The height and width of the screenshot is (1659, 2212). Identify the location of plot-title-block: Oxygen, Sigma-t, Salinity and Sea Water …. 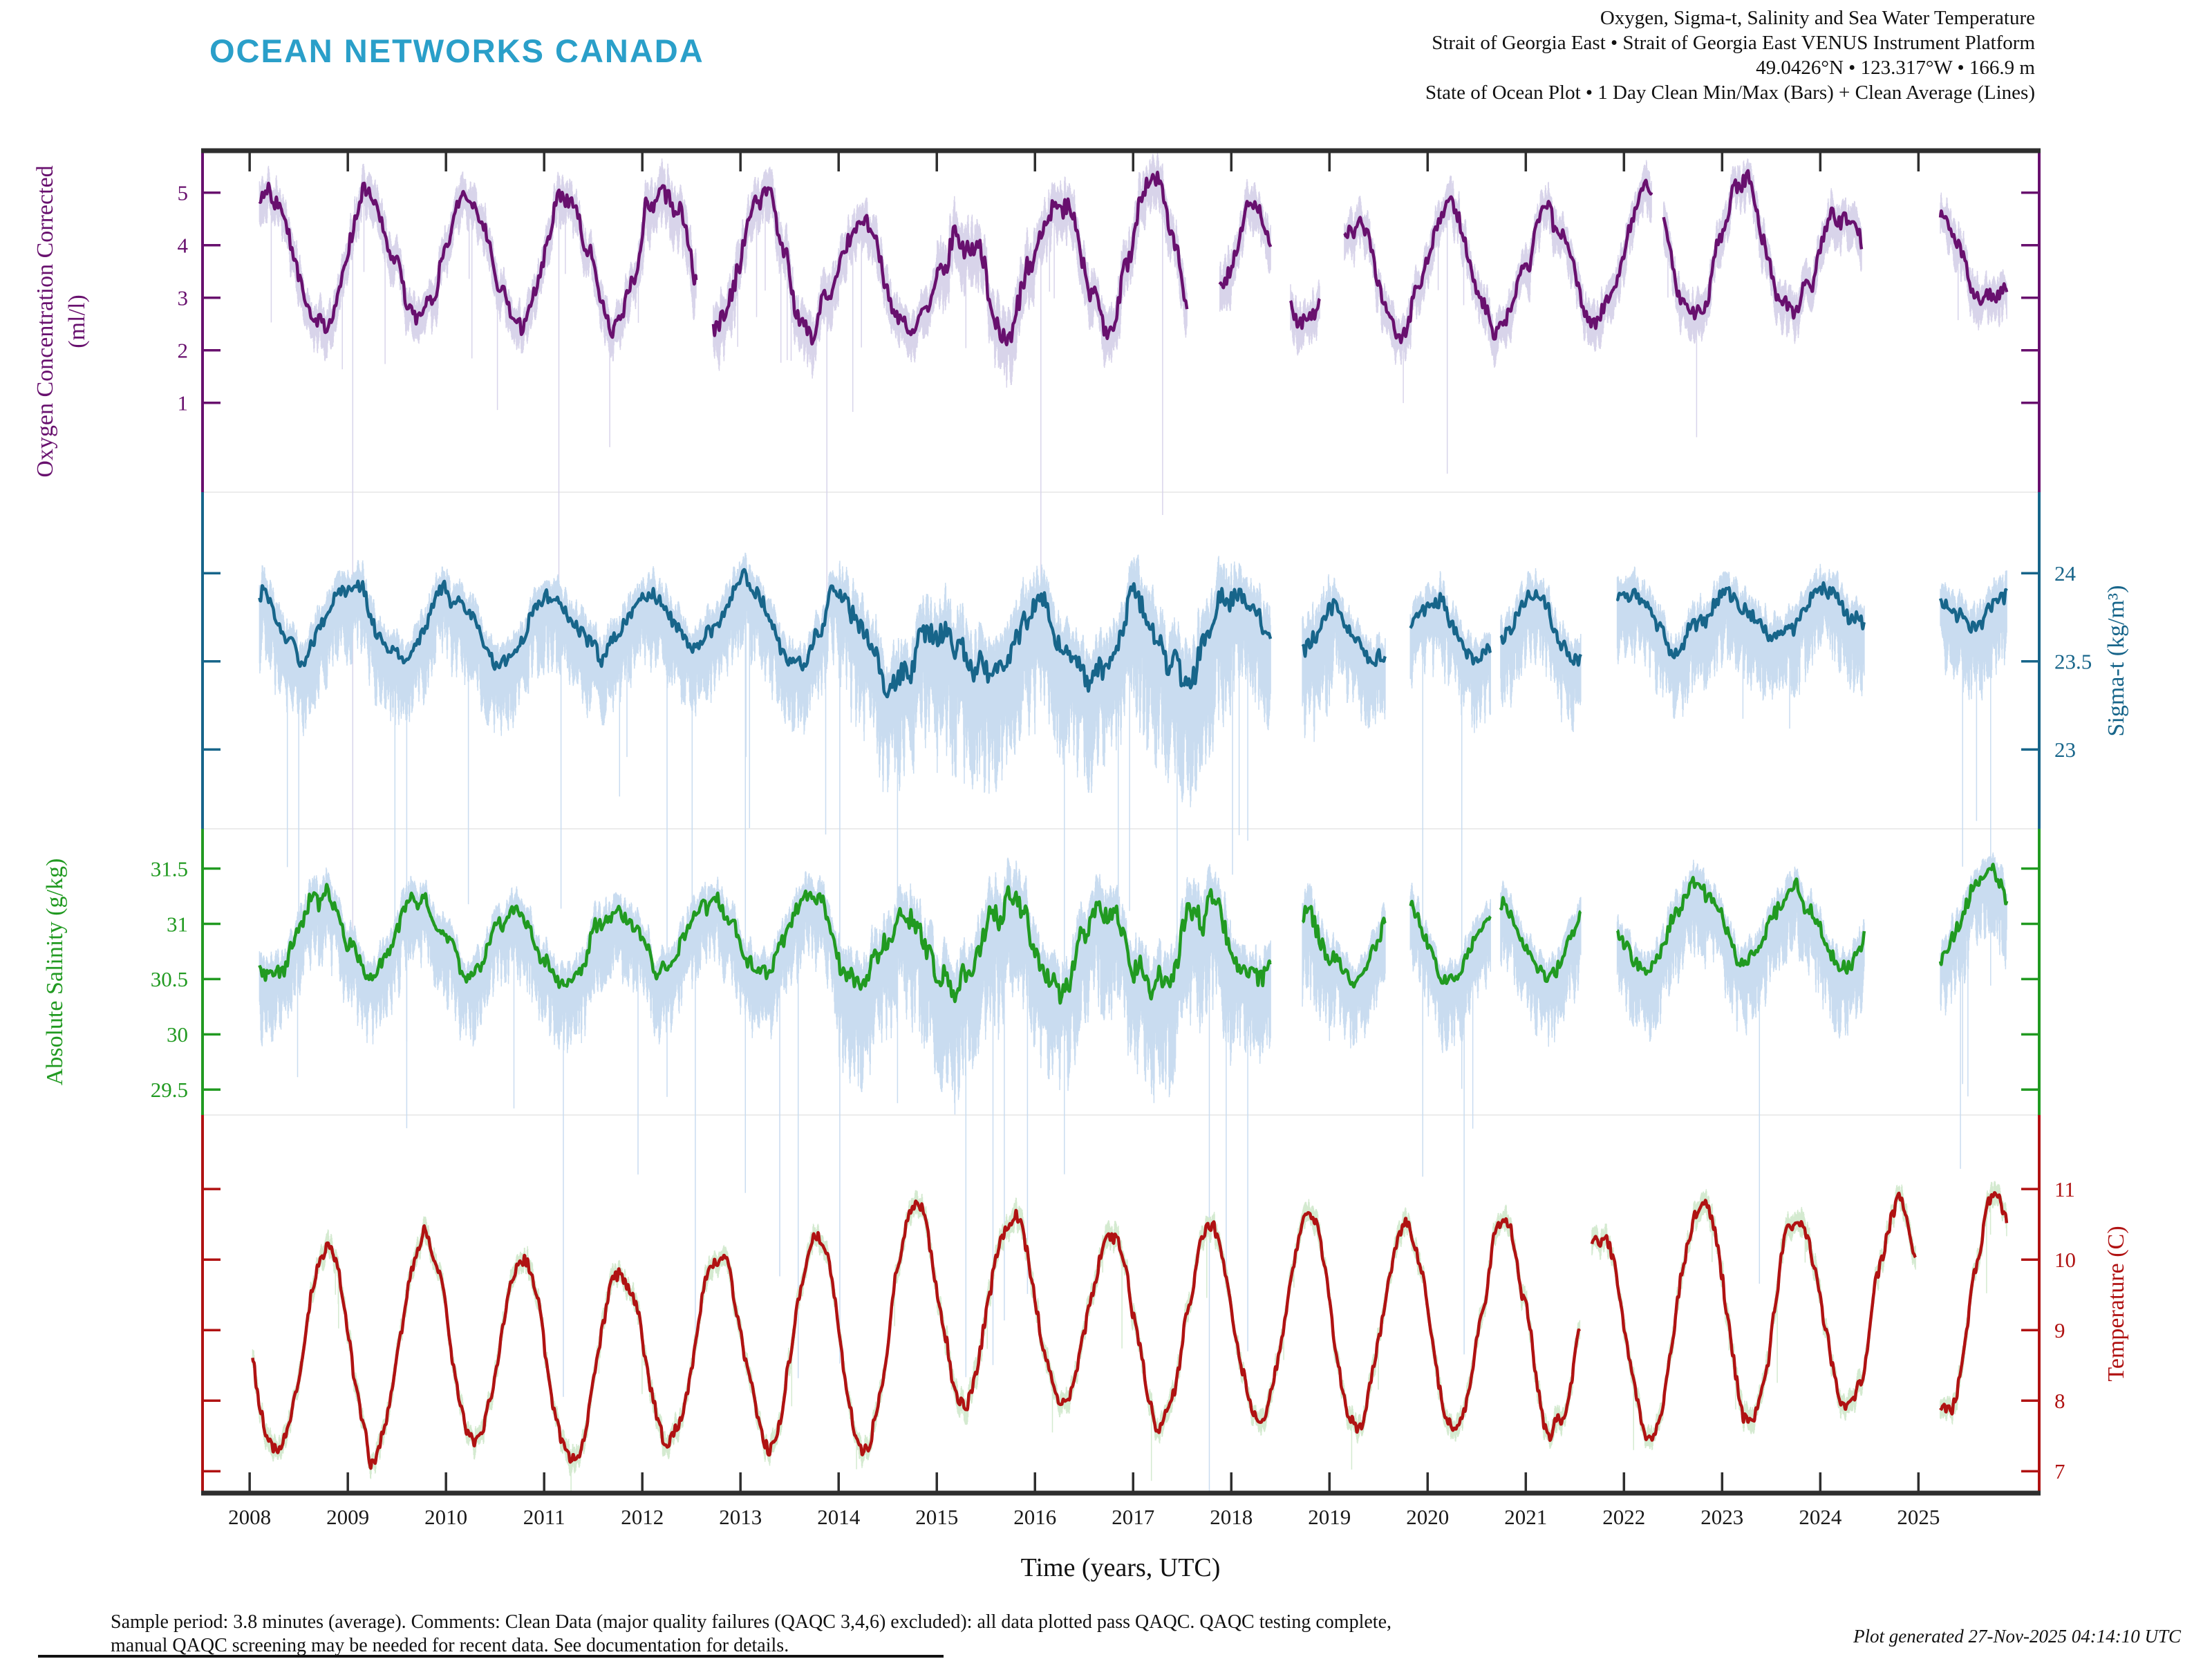
(1730, 55).